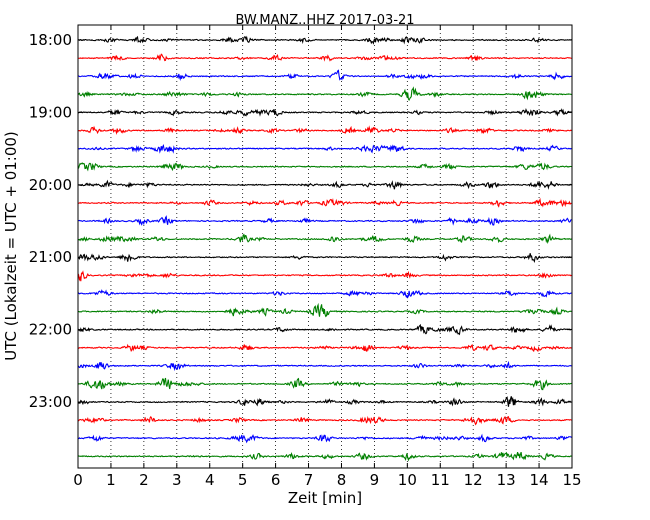 The height and width of the screenshot is (520, 650). Describe the element at coordinates (50, 40) in the screenshot. I see `y-tick-label: 18:00` at that location.